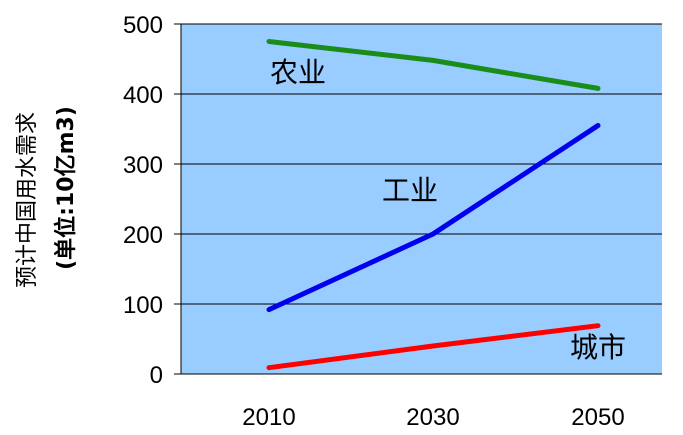 The height and width of the screenshot is (435, 683). Describe the element at coordinates (27, 200) in the screenshot. I see `y-axis-label-line1: 预计中国用水需求` at that location.